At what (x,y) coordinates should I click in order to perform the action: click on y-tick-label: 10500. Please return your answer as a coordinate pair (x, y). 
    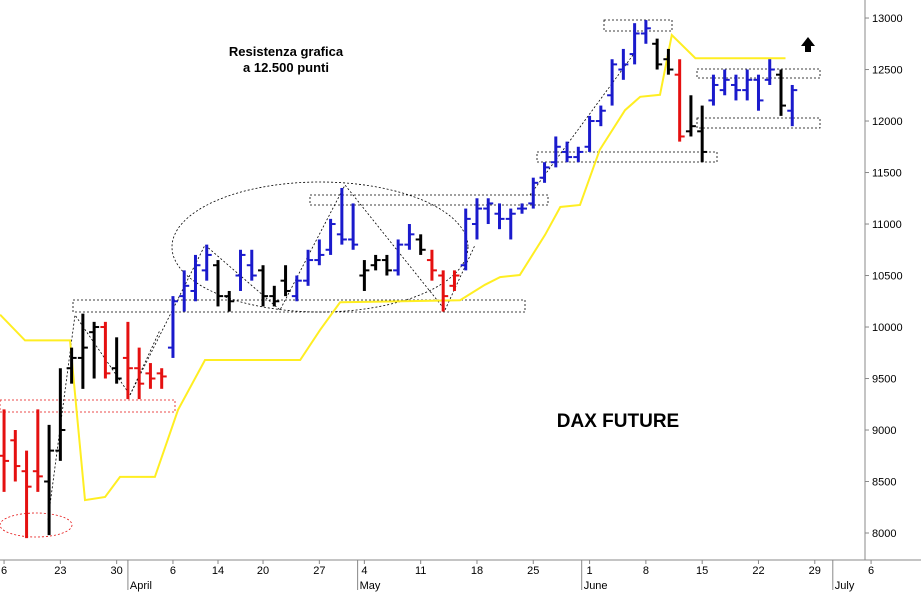
    Looking at the image, I should click on (887, 277).